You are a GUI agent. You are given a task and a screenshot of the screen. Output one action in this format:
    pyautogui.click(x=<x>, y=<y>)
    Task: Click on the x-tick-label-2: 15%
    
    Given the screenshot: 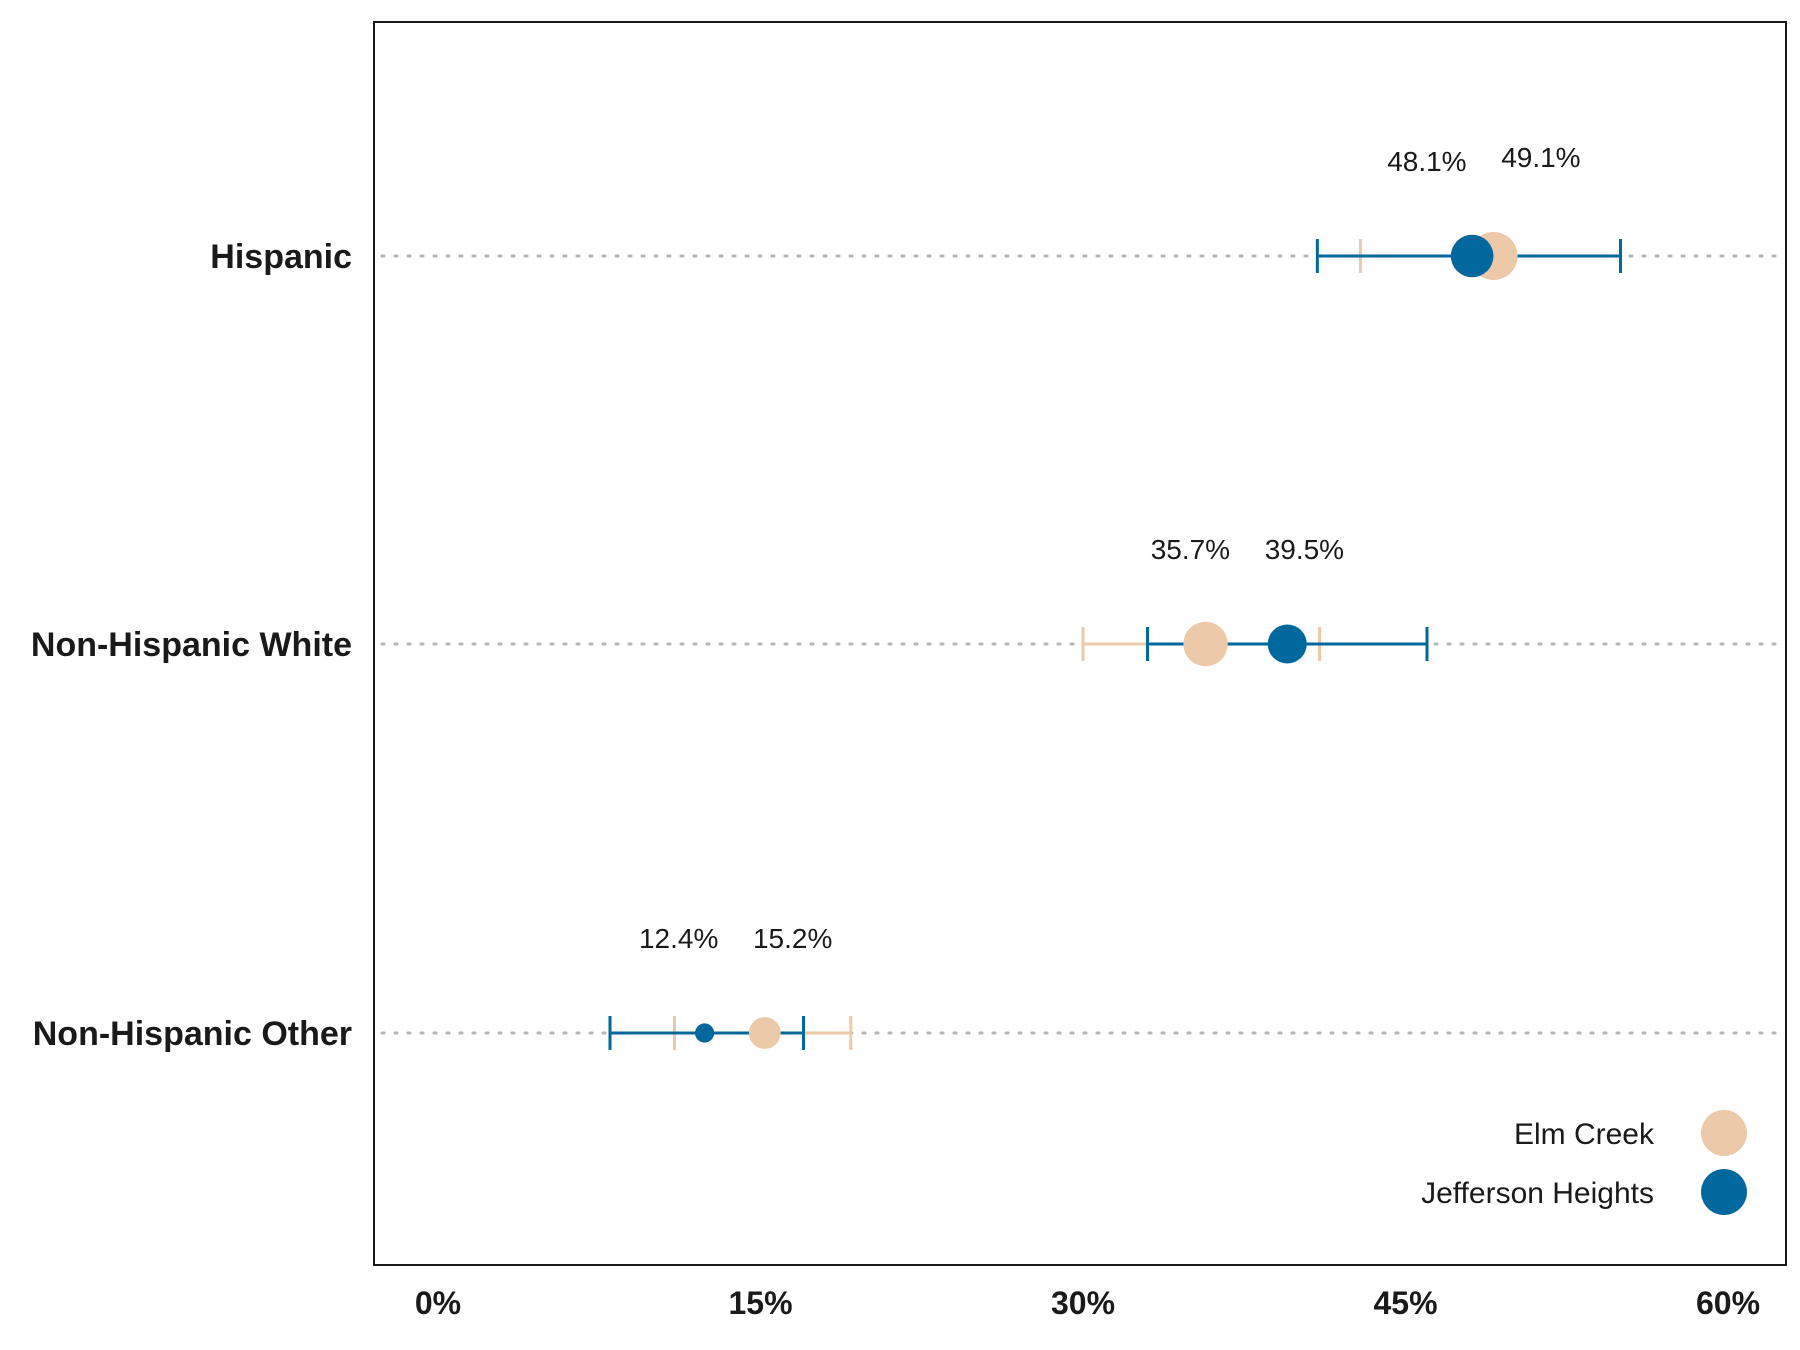 What is the action you would take?
    pyautogui.click(x=760, y=1303)
    